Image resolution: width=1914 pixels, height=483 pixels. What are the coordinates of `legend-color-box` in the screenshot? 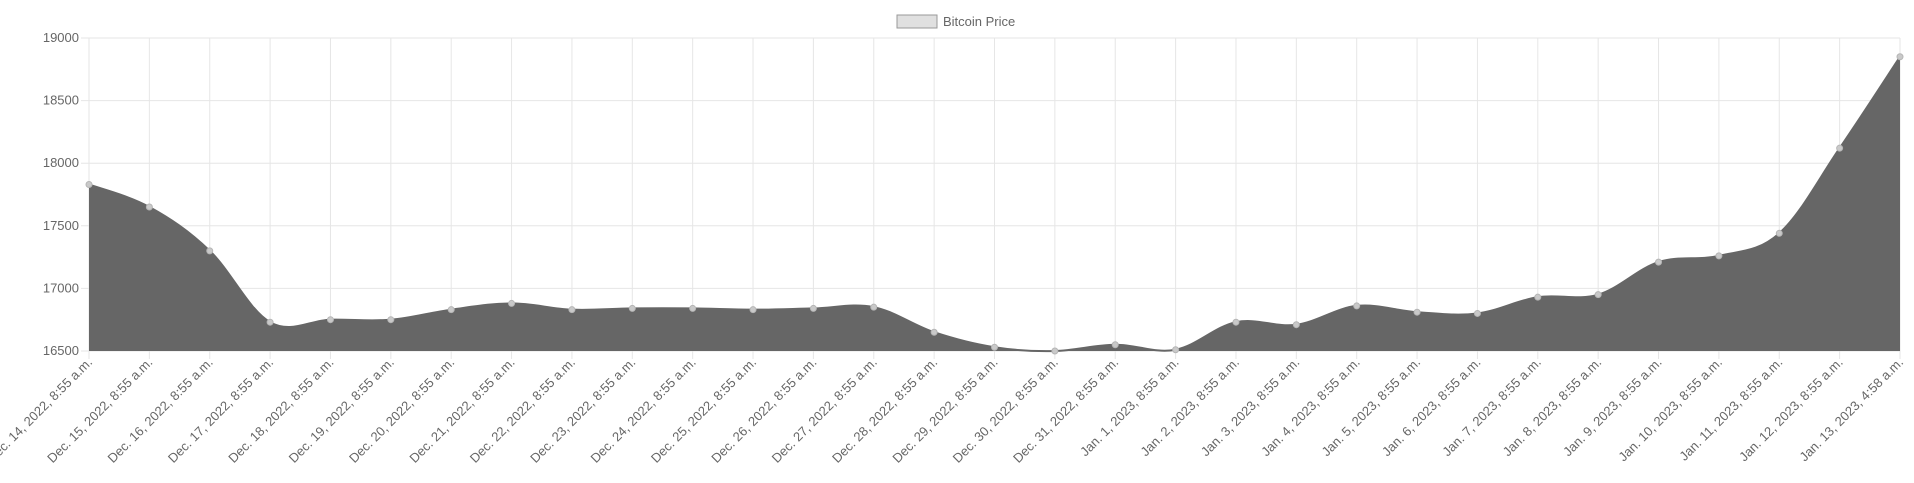 It's located at (917, 21).